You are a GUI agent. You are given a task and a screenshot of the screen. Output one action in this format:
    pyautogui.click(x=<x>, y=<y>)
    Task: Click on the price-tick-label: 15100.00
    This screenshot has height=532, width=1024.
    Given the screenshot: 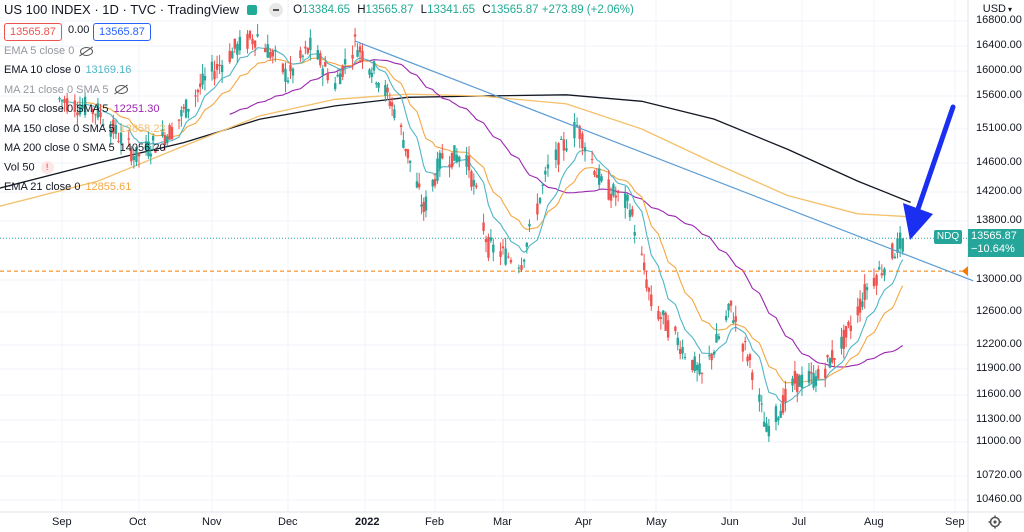 What is the action you would take?
    pyautogui.click(x=999, y=128)
    